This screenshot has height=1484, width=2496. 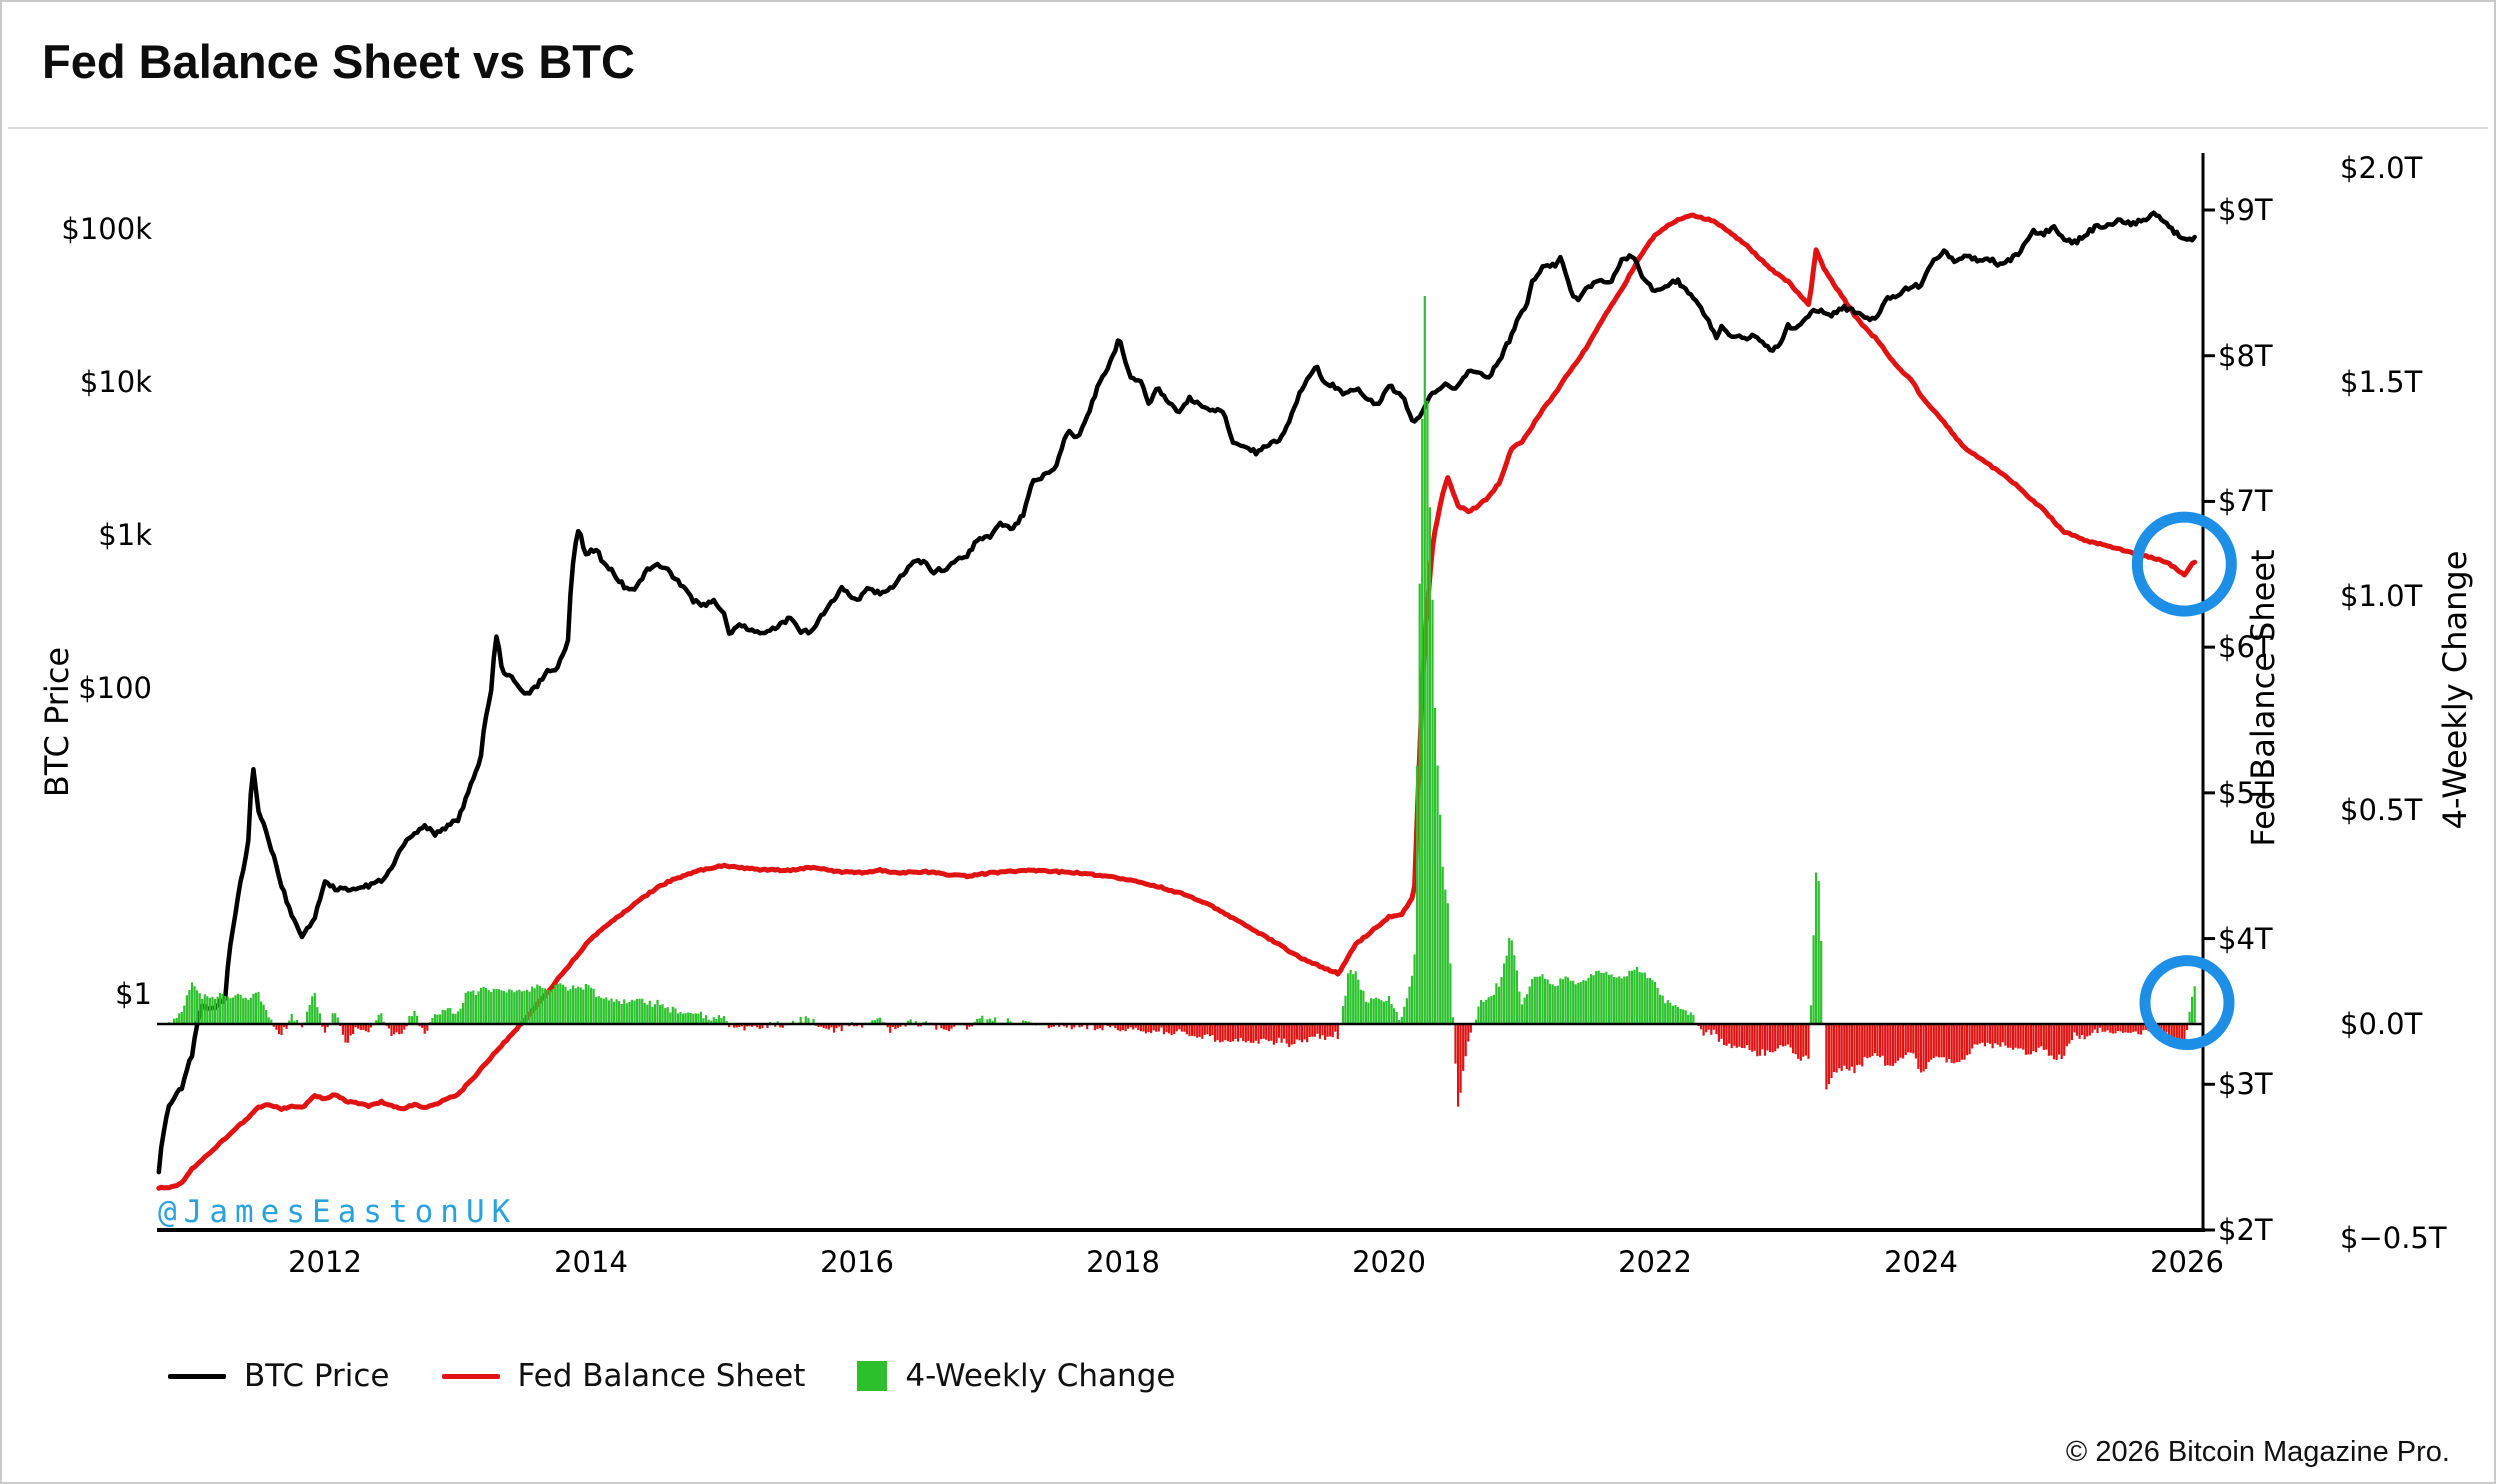 What do you see at coordinates (872, 1376) in the screenshot?
I see `legend-square-marker` at bounding box center [872, 1376].